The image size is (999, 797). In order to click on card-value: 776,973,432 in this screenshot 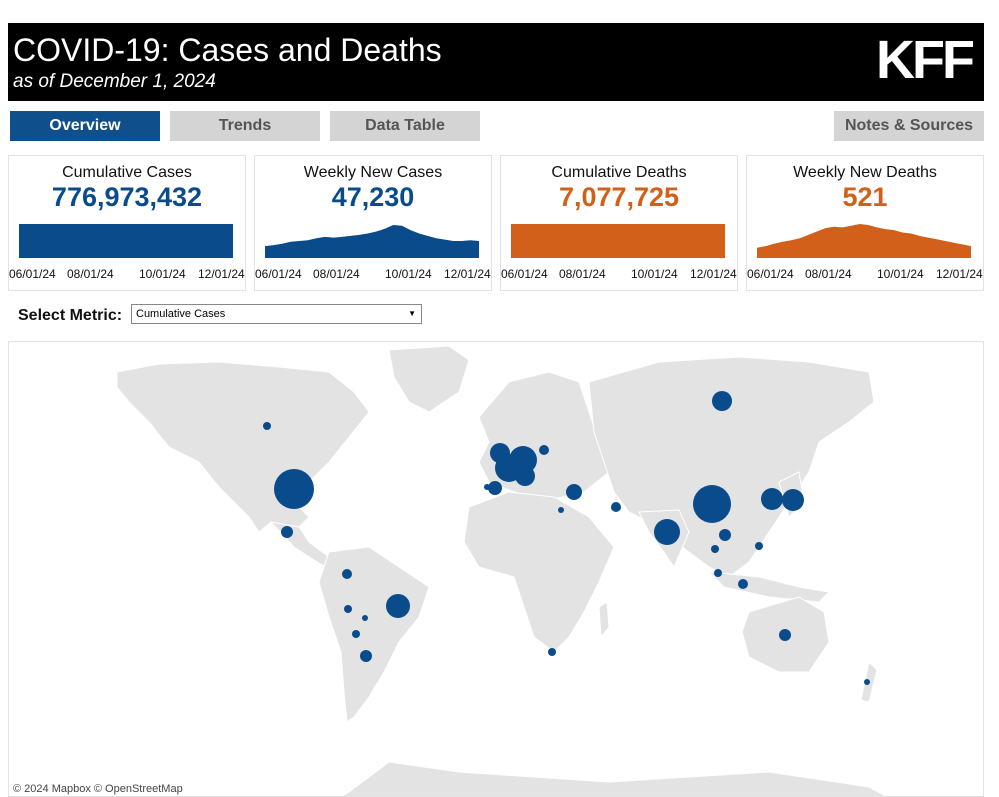, I will do `click(127, 197)`.